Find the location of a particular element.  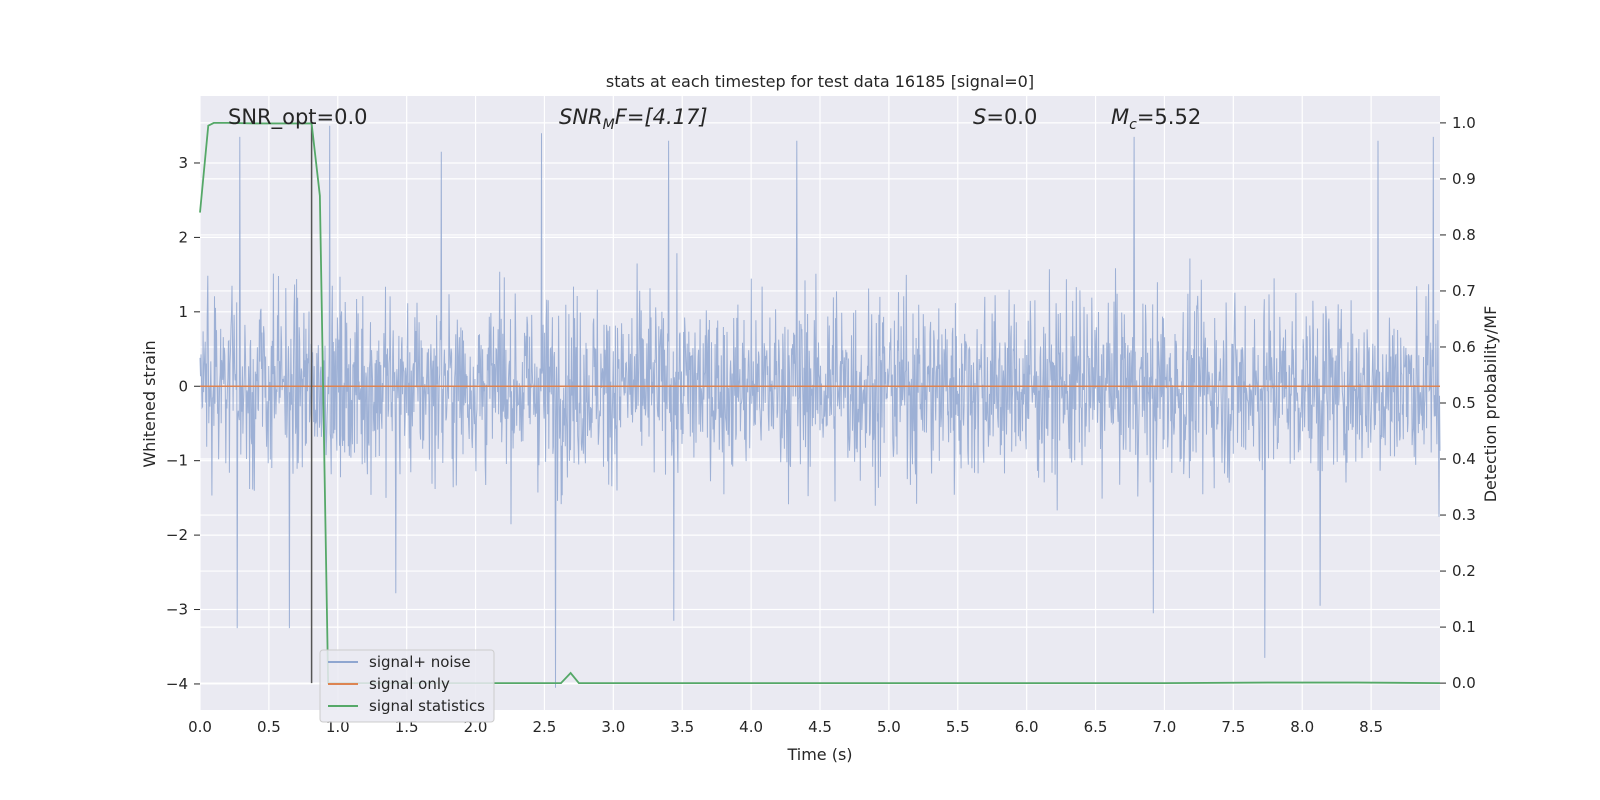

y-tick-label: −3 is located at coordinates (177, 610).